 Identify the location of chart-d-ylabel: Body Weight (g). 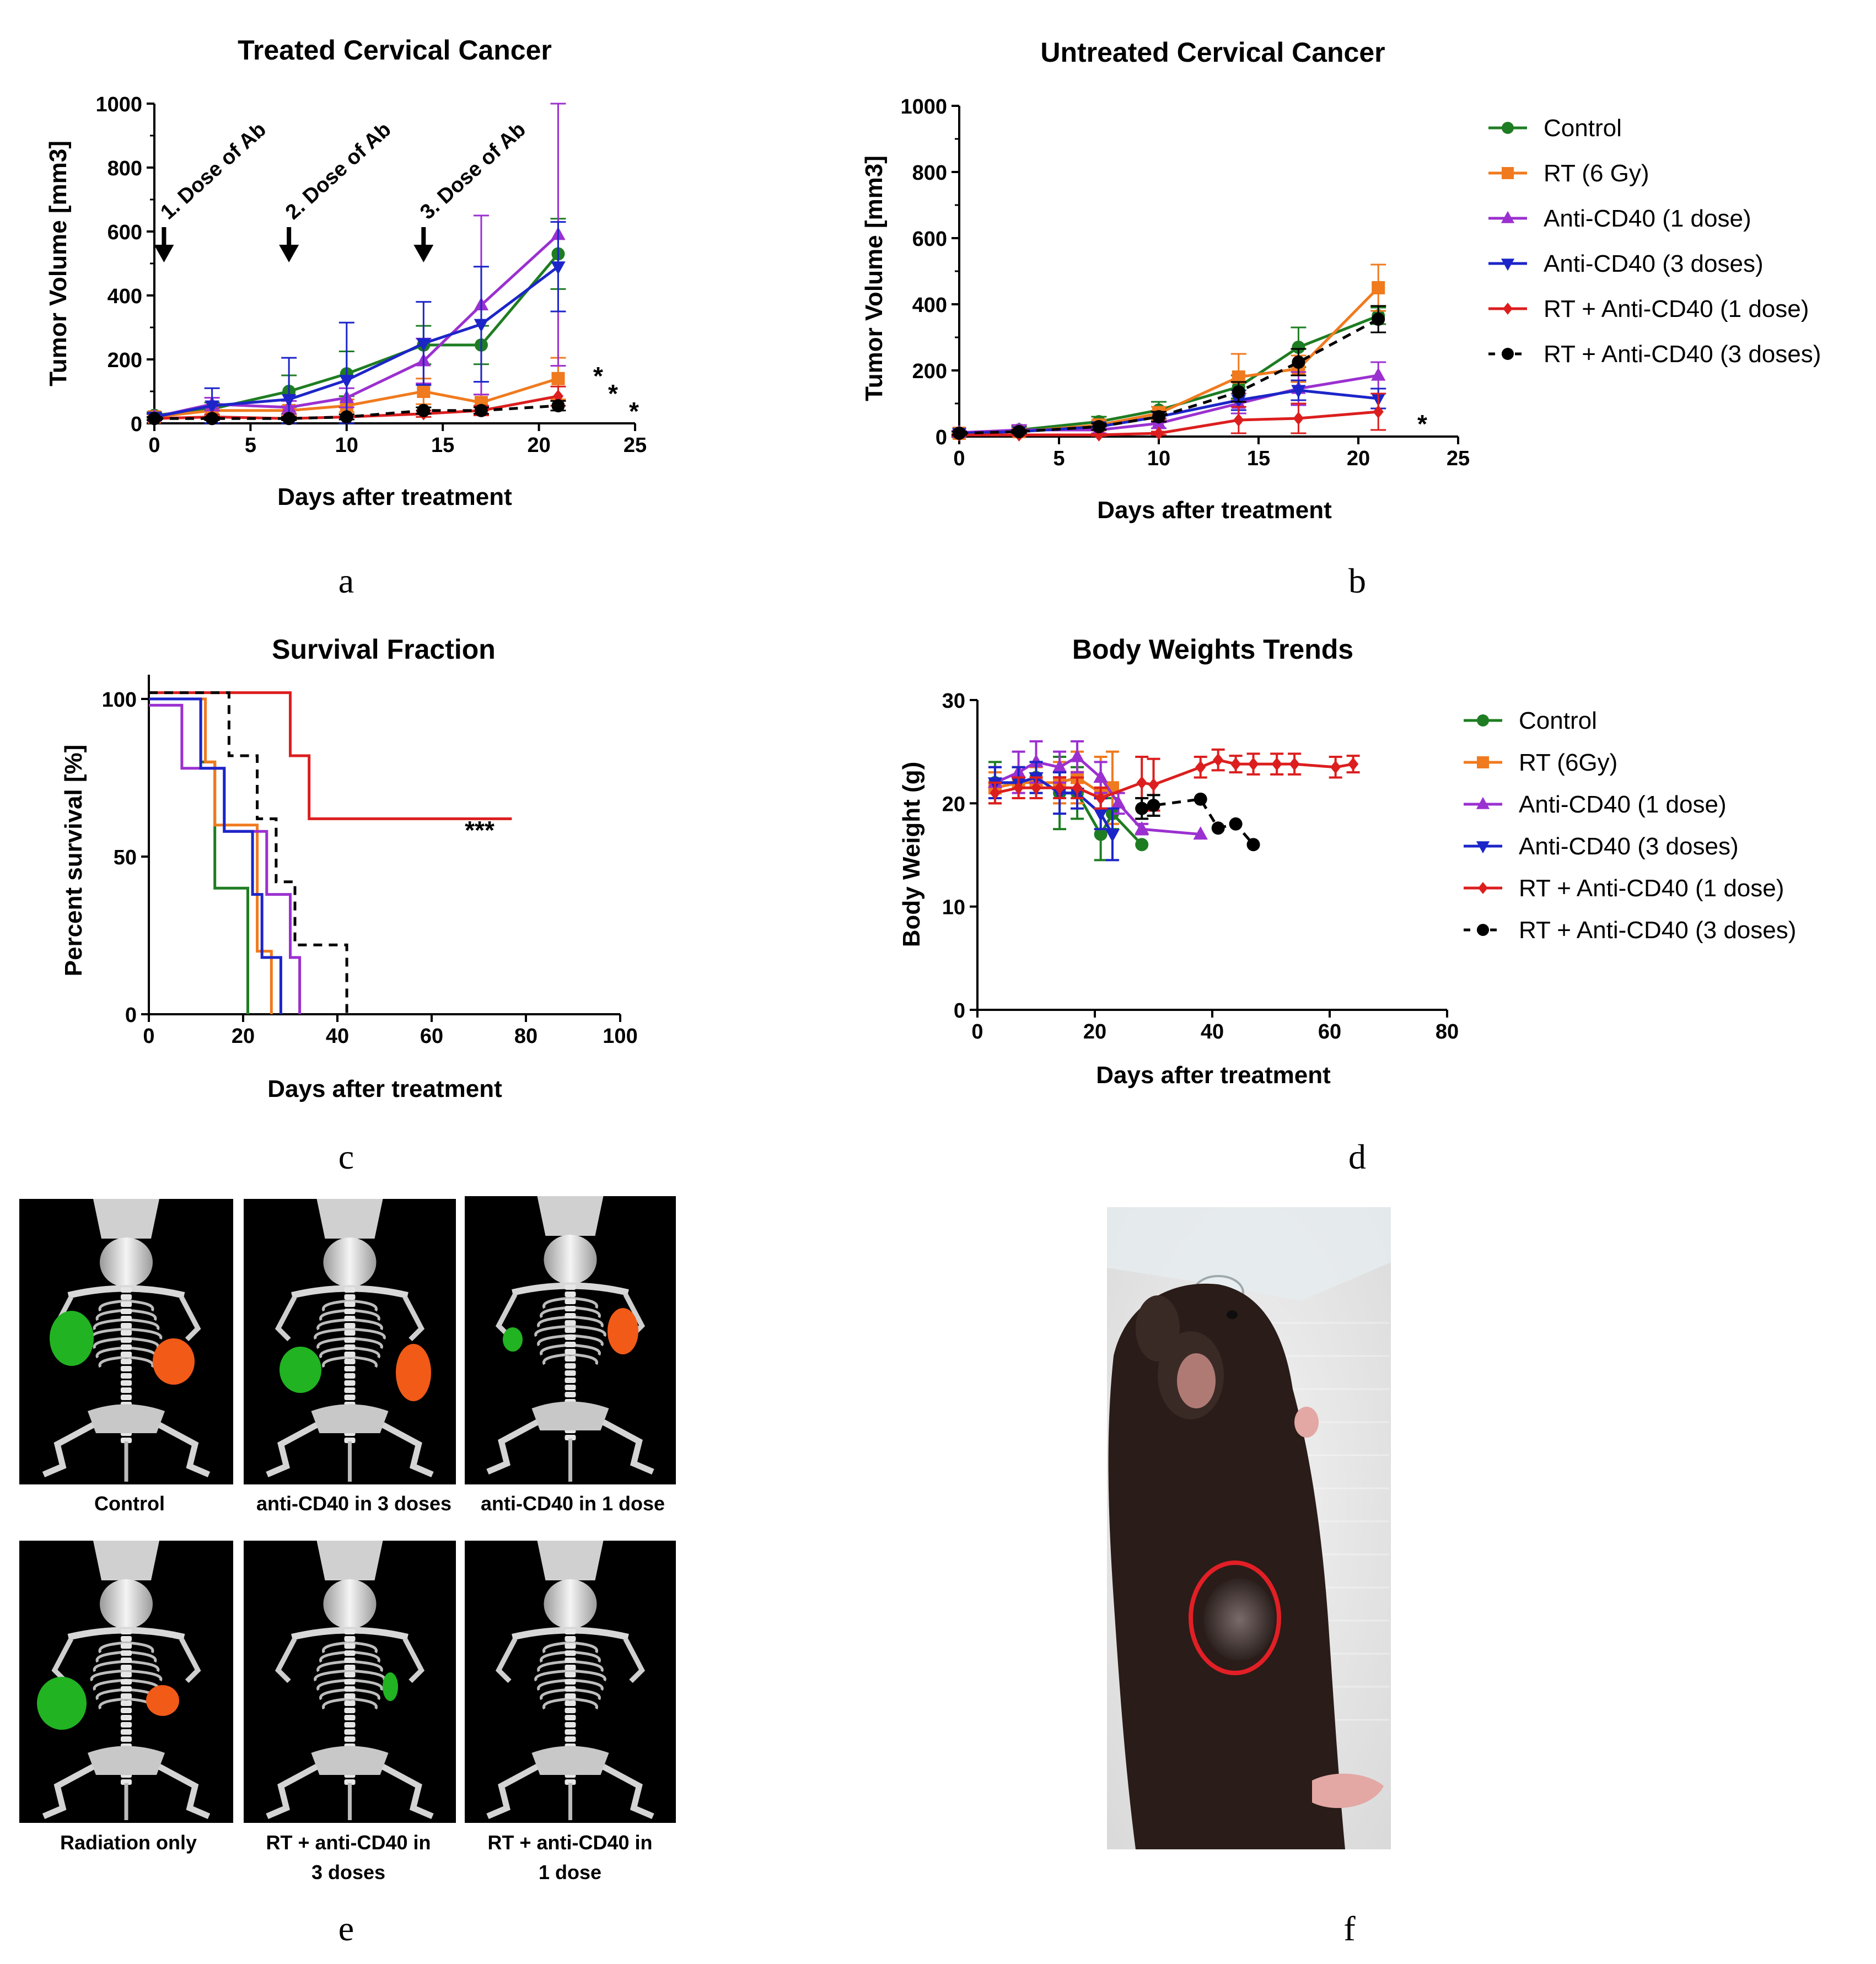
(912, 854).